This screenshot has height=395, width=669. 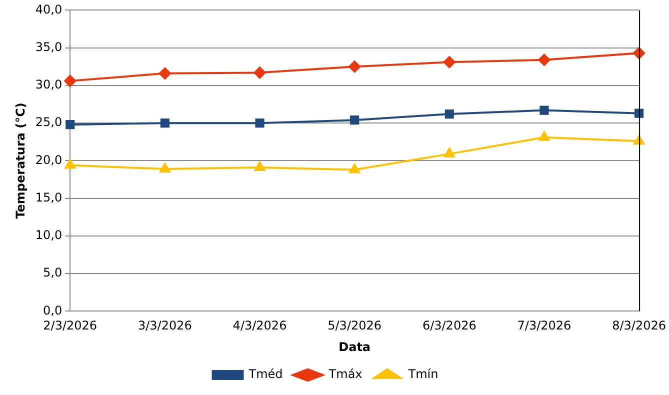 What do you see at coordinates (259, 325) in the screenshot?
I see `x-tick-label: 4/3/2026` at bounding box center [259, 325].